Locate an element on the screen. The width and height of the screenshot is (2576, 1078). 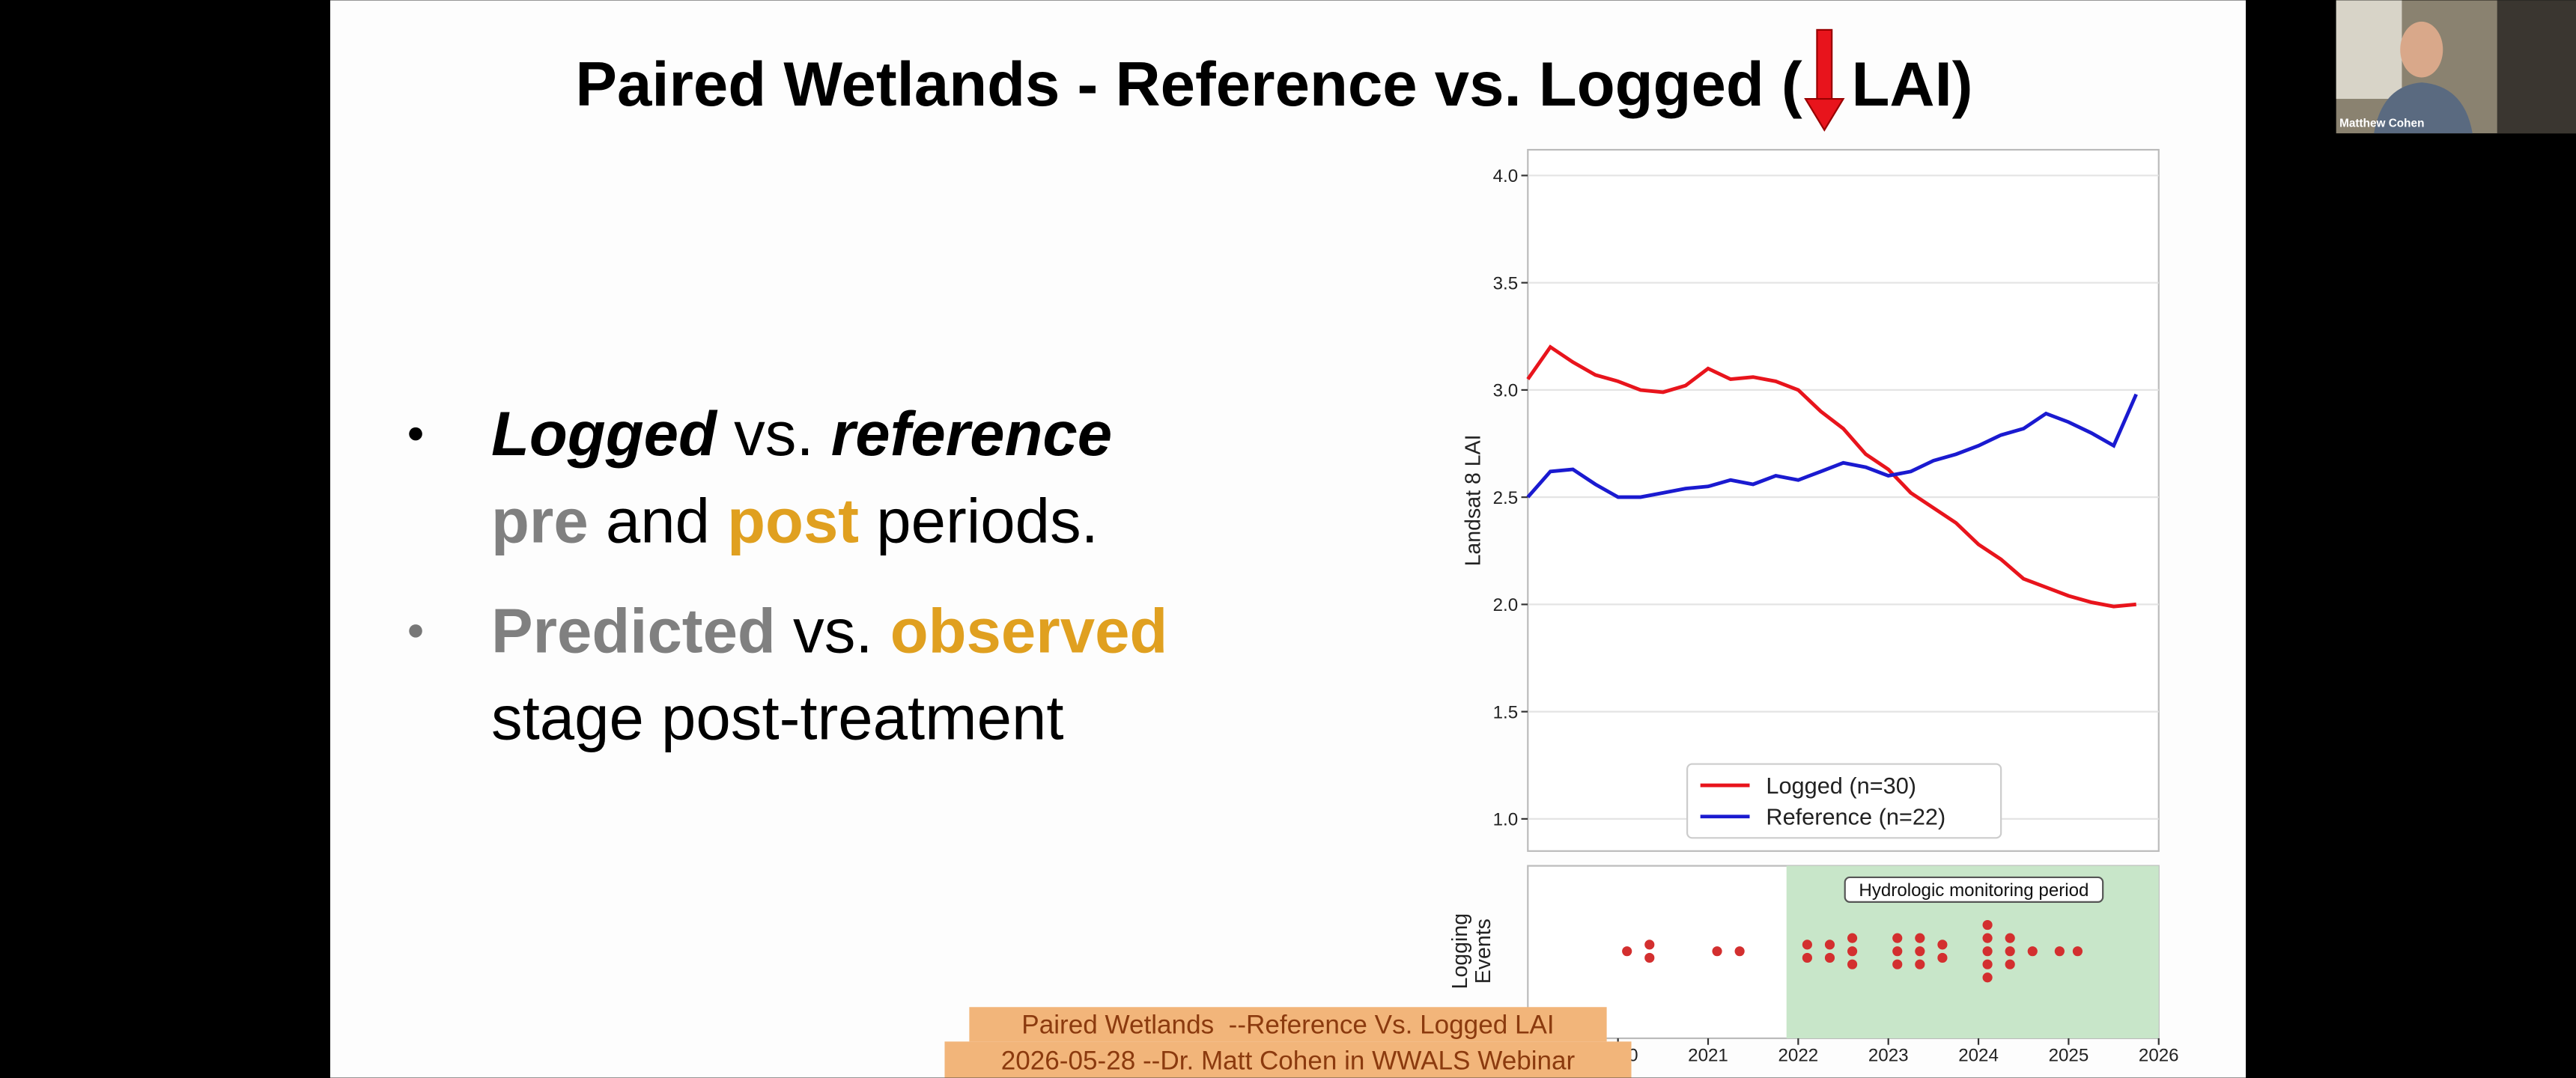
run: periods. is located at coordinates (979, 520).